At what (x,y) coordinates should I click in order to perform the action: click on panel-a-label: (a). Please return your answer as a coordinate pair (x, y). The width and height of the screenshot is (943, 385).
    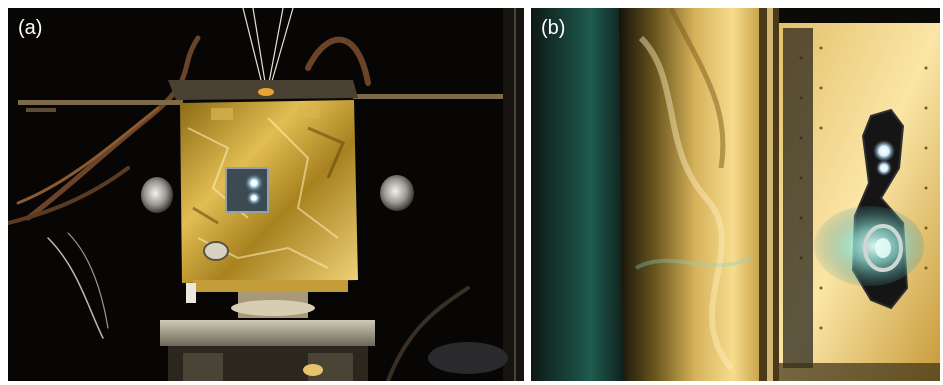
    Looking at the image, I should click on (30, 28).